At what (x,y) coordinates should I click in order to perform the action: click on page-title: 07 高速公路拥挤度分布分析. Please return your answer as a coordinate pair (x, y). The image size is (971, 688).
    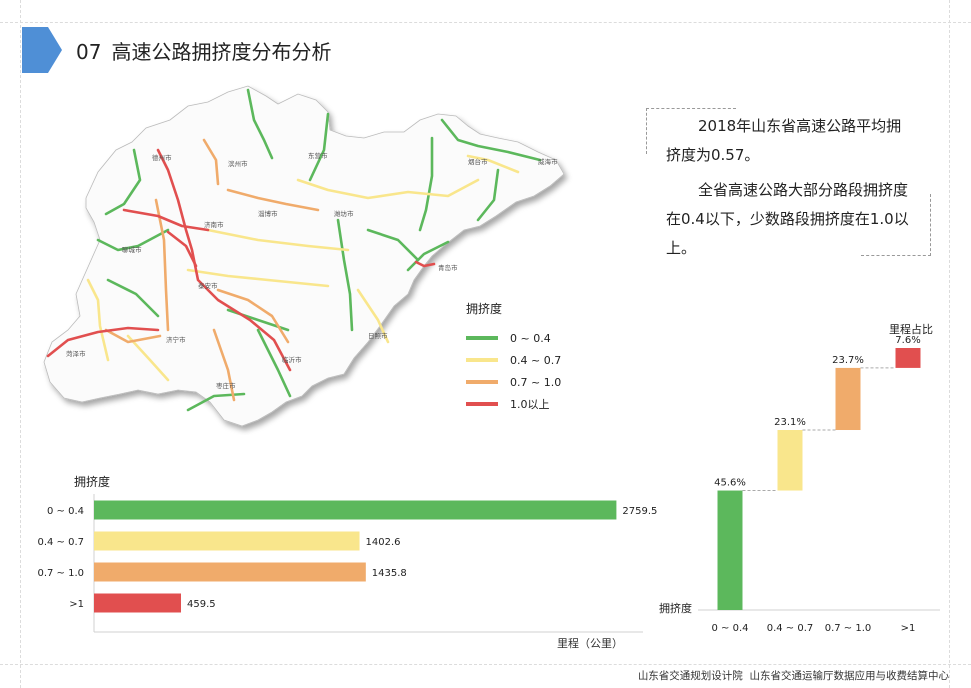
    Looking at the image, I should click on (203, 50).